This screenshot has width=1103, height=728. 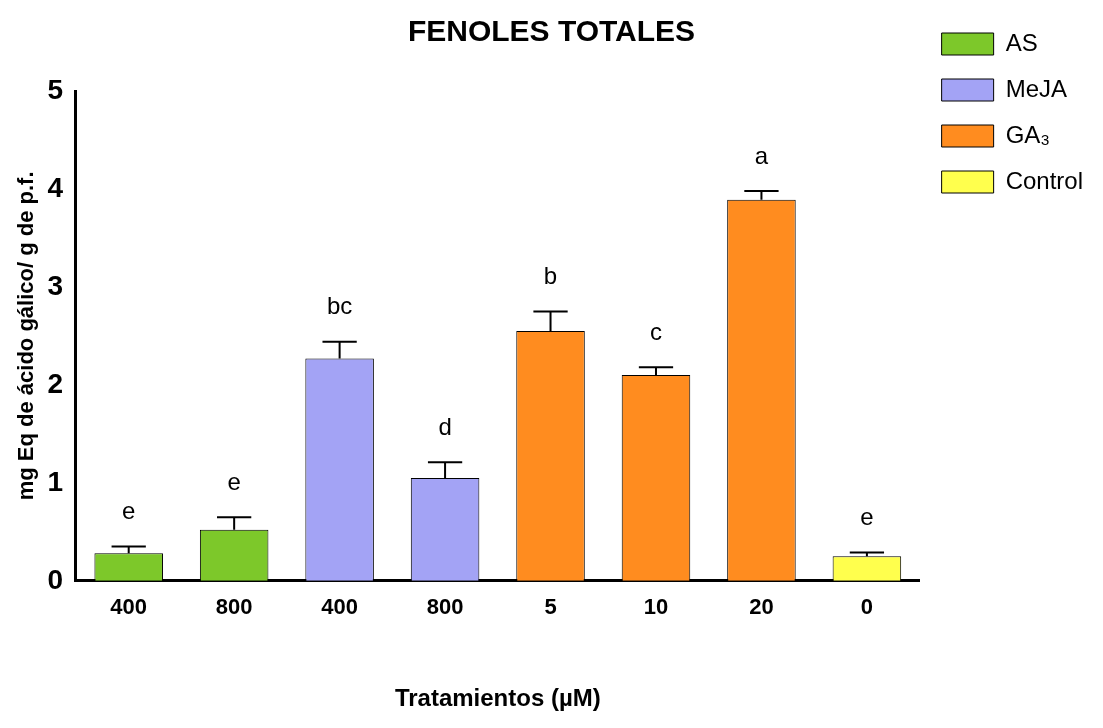 I want to click on legend-label: AS, so click(x=1021, y=42).